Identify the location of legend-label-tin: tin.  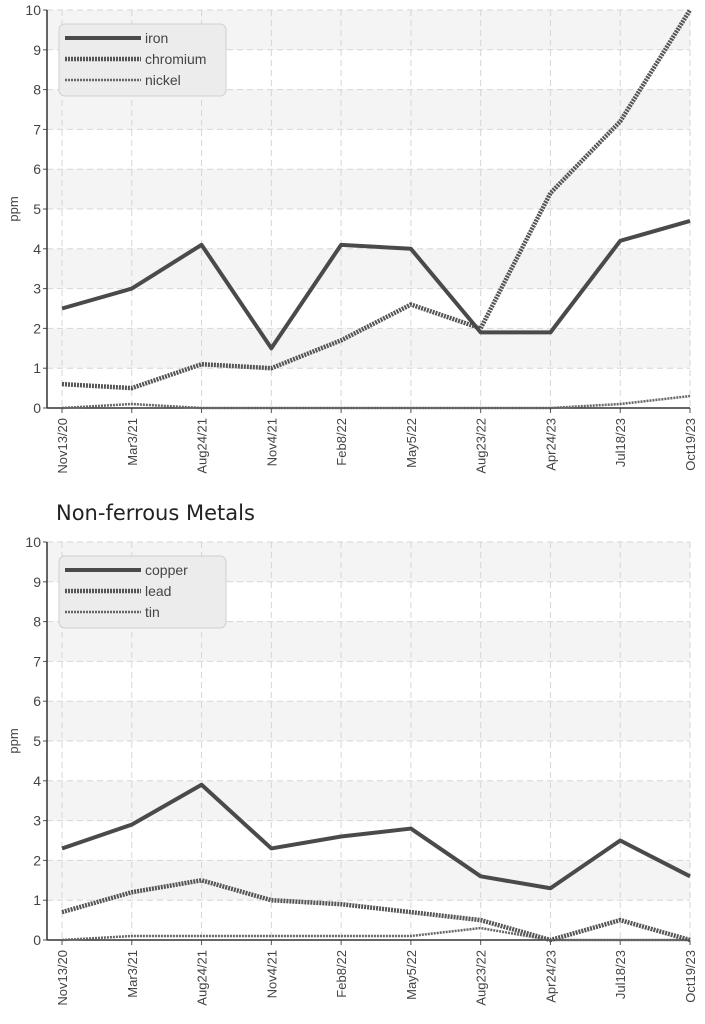
(152, 612).